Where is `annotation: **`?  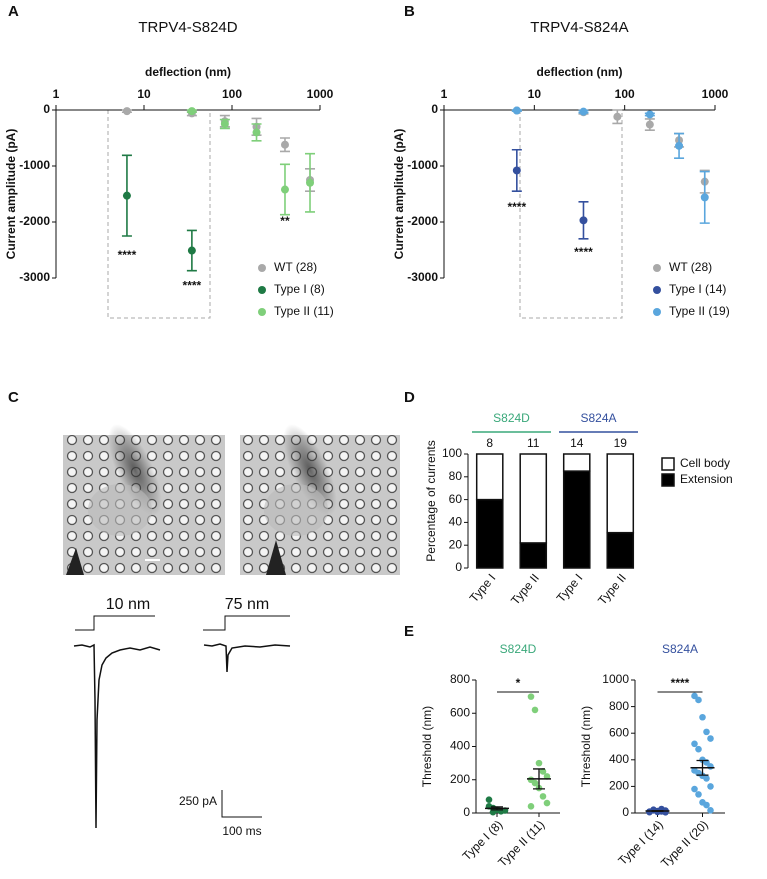
annotation: ** is located at coordinates (285, 221).